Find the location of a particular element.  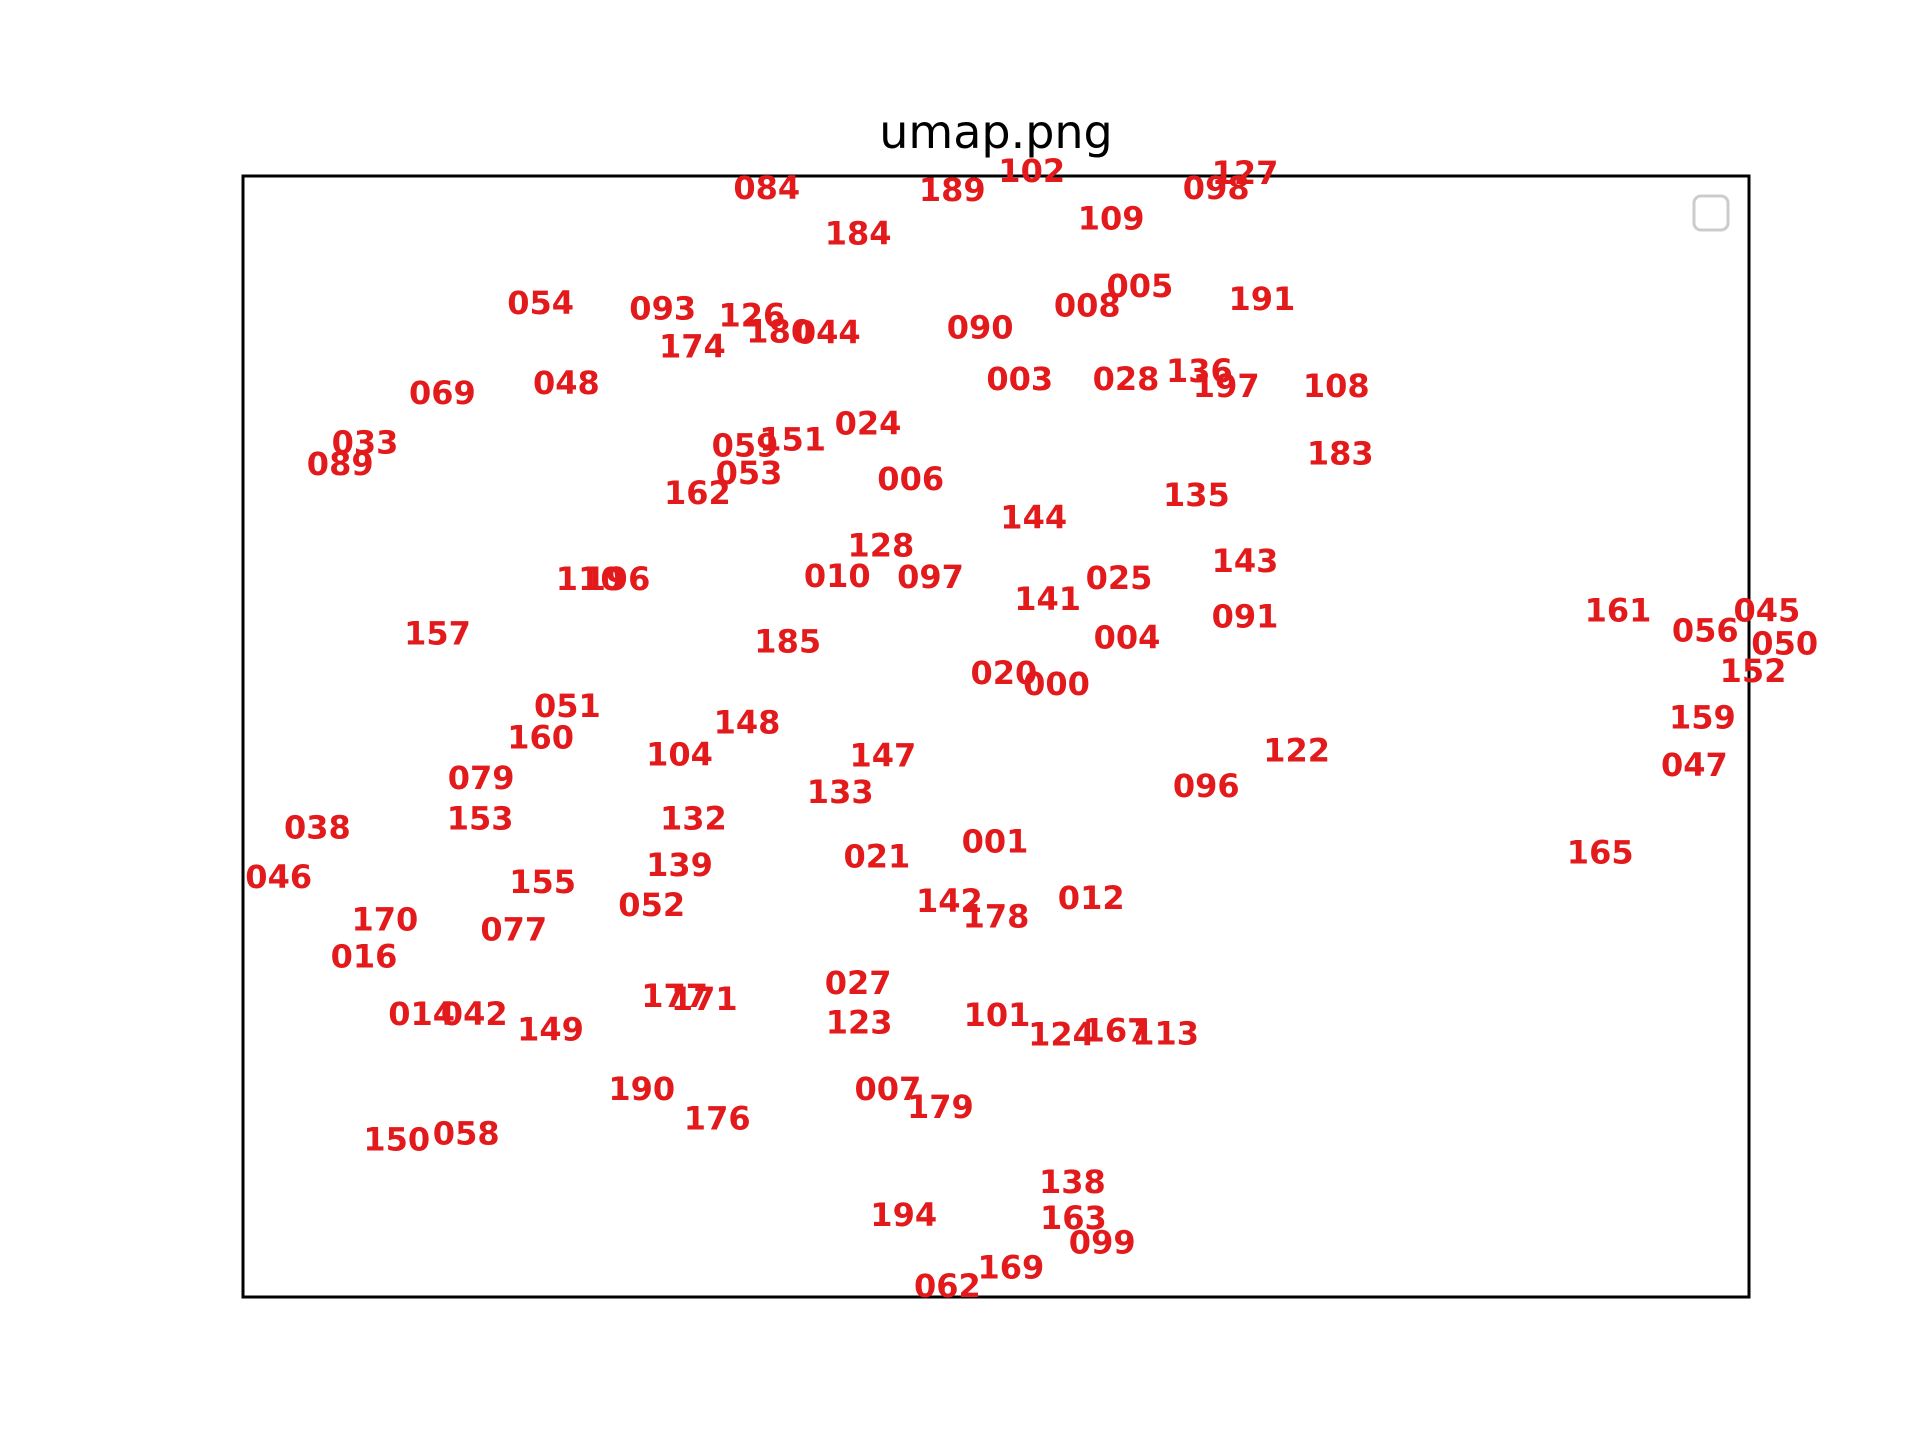

point-label-046: 046 is located at coordinates (278, 877).